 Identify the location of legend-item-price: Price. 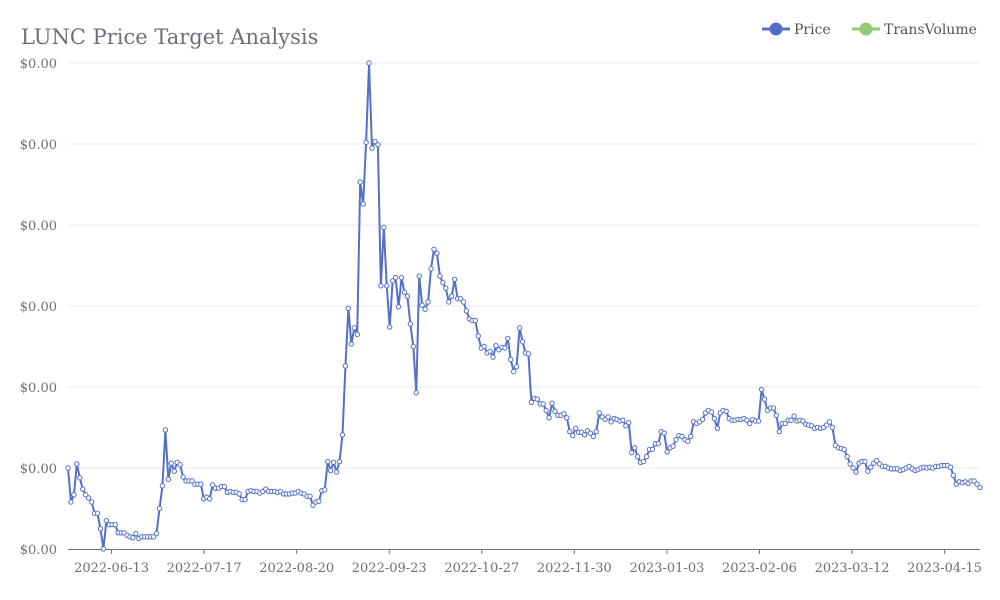
(796, 30).